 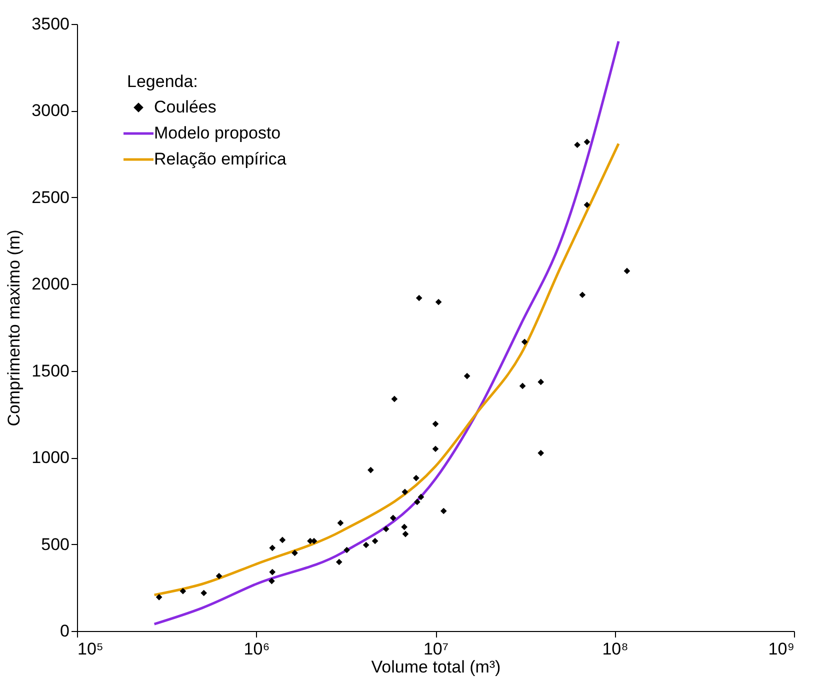 What do you see at coordinates (55, 544) in the screenshot?
I see `y-tick-label: 500` at bounding box center [55, 544].